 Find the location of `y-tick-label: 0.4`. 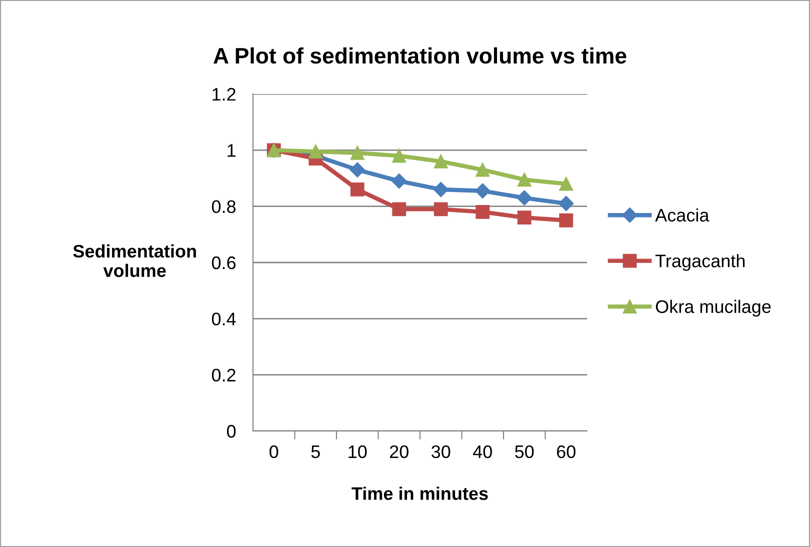

y-tick-label: 0.4 is located at coordinates (224, 319).